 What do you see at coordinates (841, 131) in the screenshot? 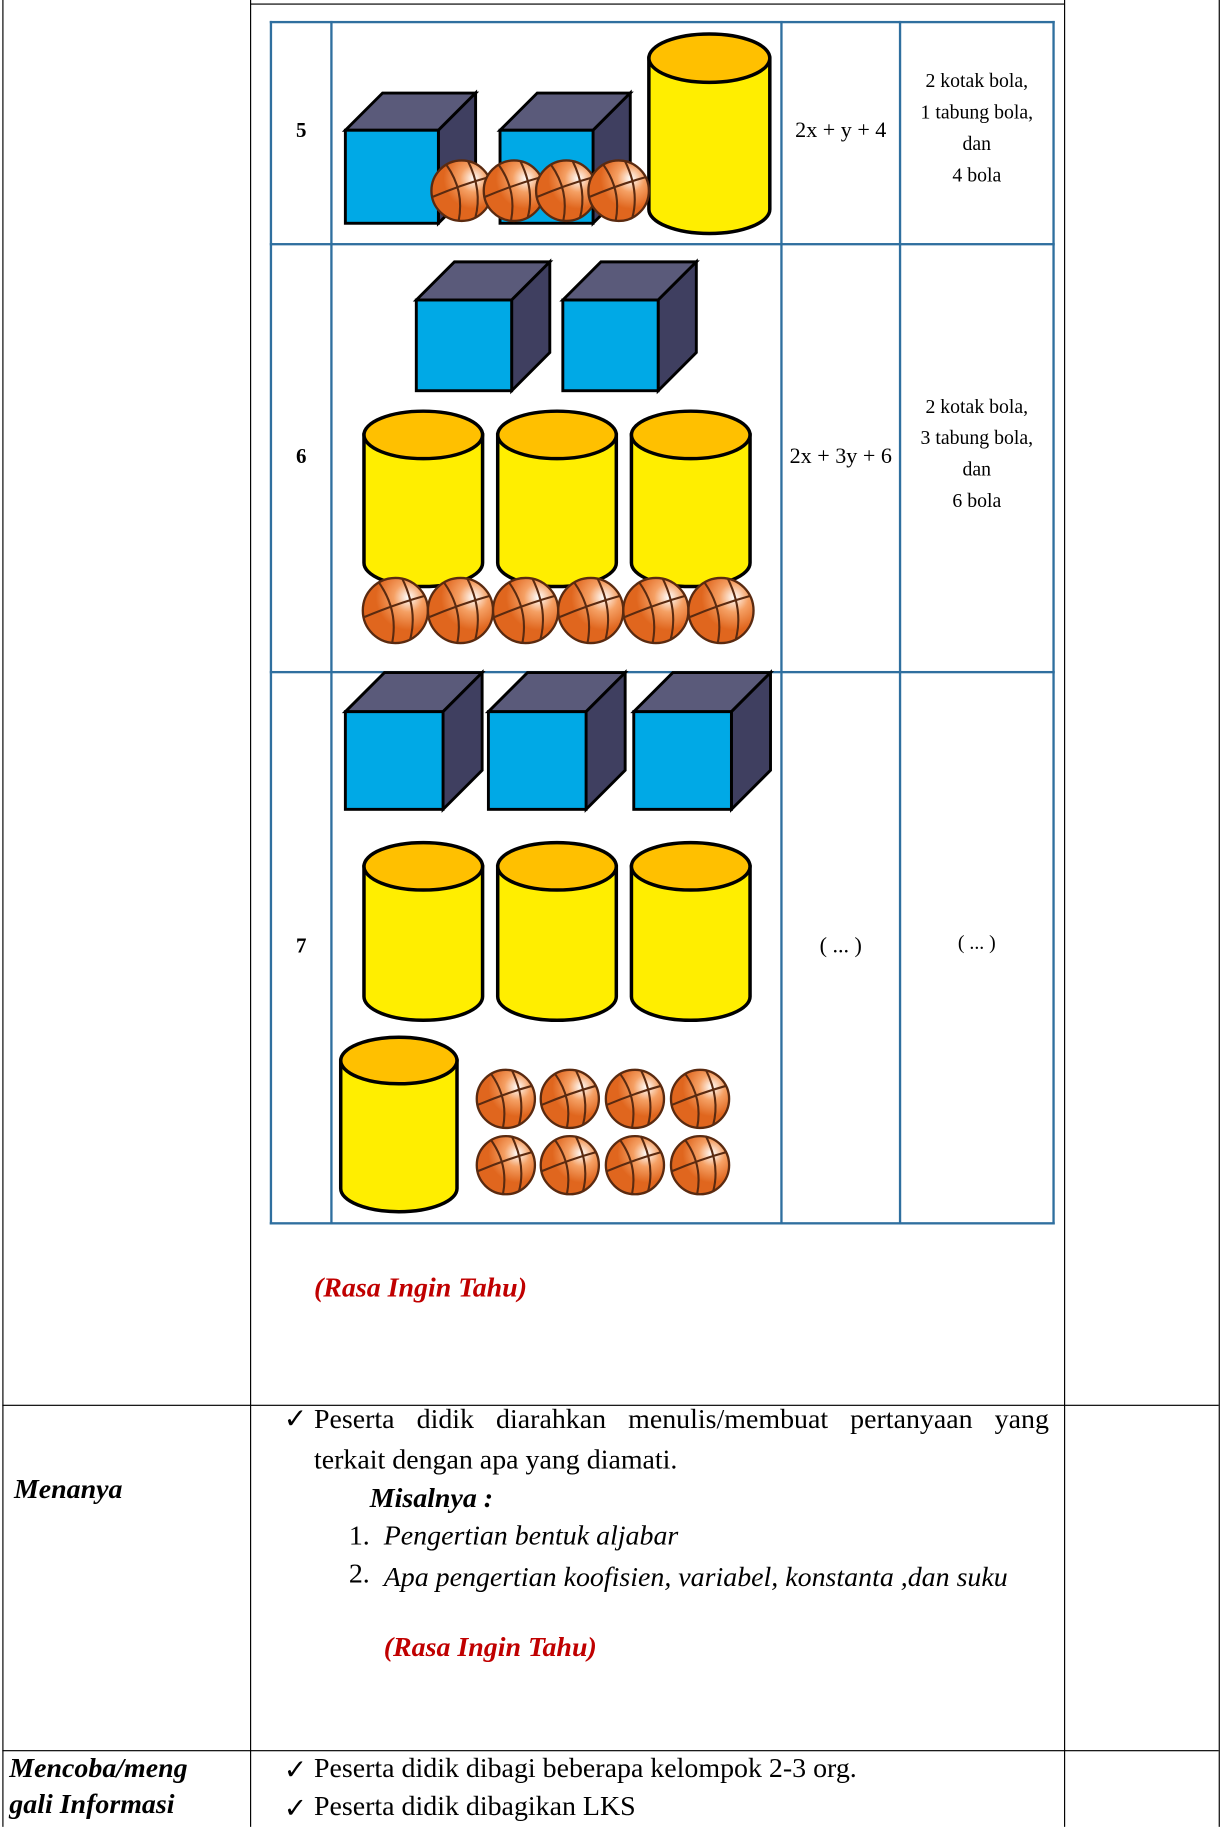
I see `expression: 2x + y + 4` at bounding box center [841, 131].